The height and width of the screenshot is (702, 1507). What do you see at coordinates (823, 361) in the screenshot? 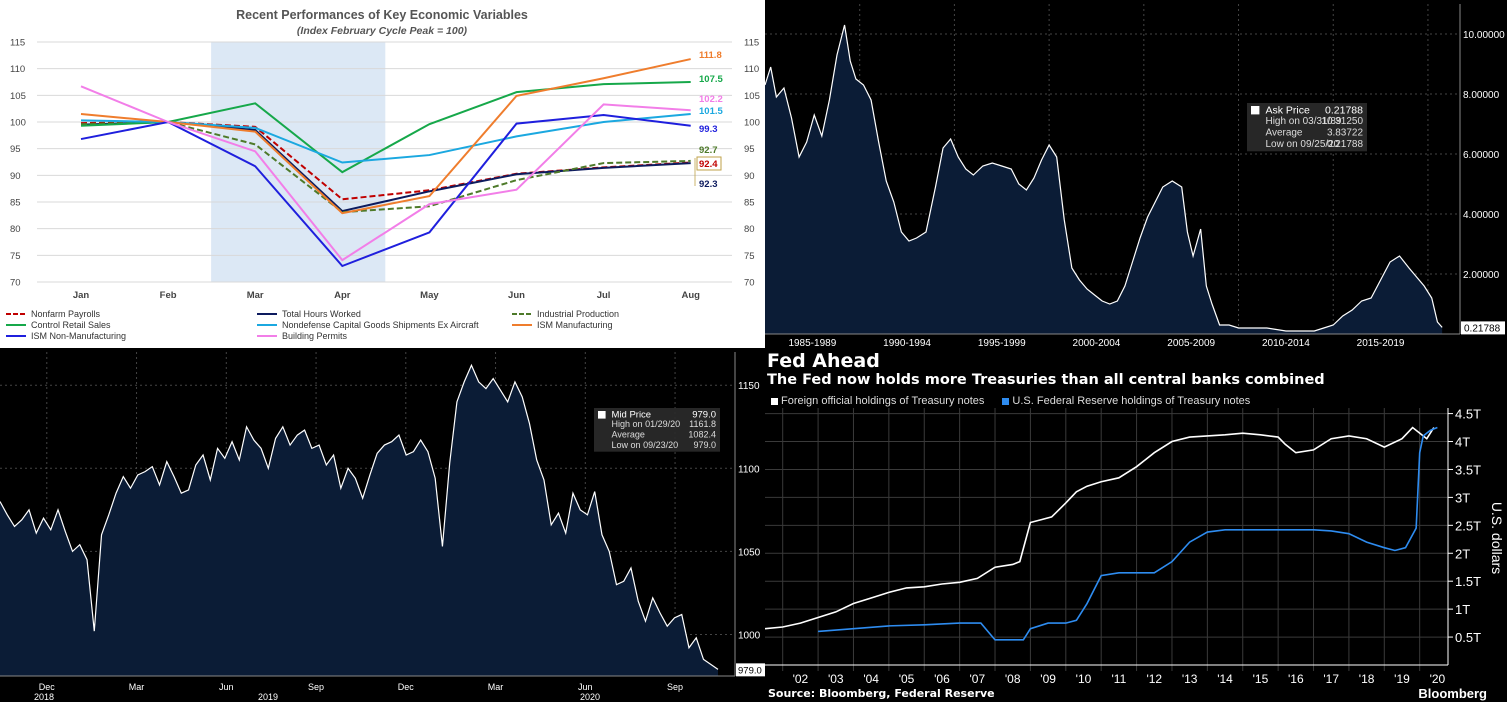
I see `chart-title: Fed Ahead` at bounding box center [823, 361].